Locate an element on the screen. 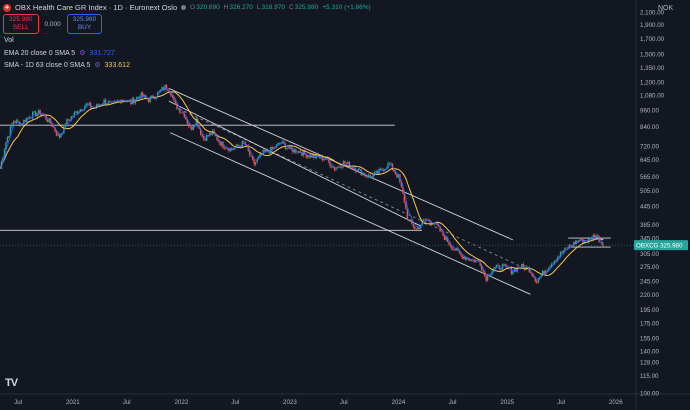  price-tick-label: 175.00 is located at coordinates (649, 323).